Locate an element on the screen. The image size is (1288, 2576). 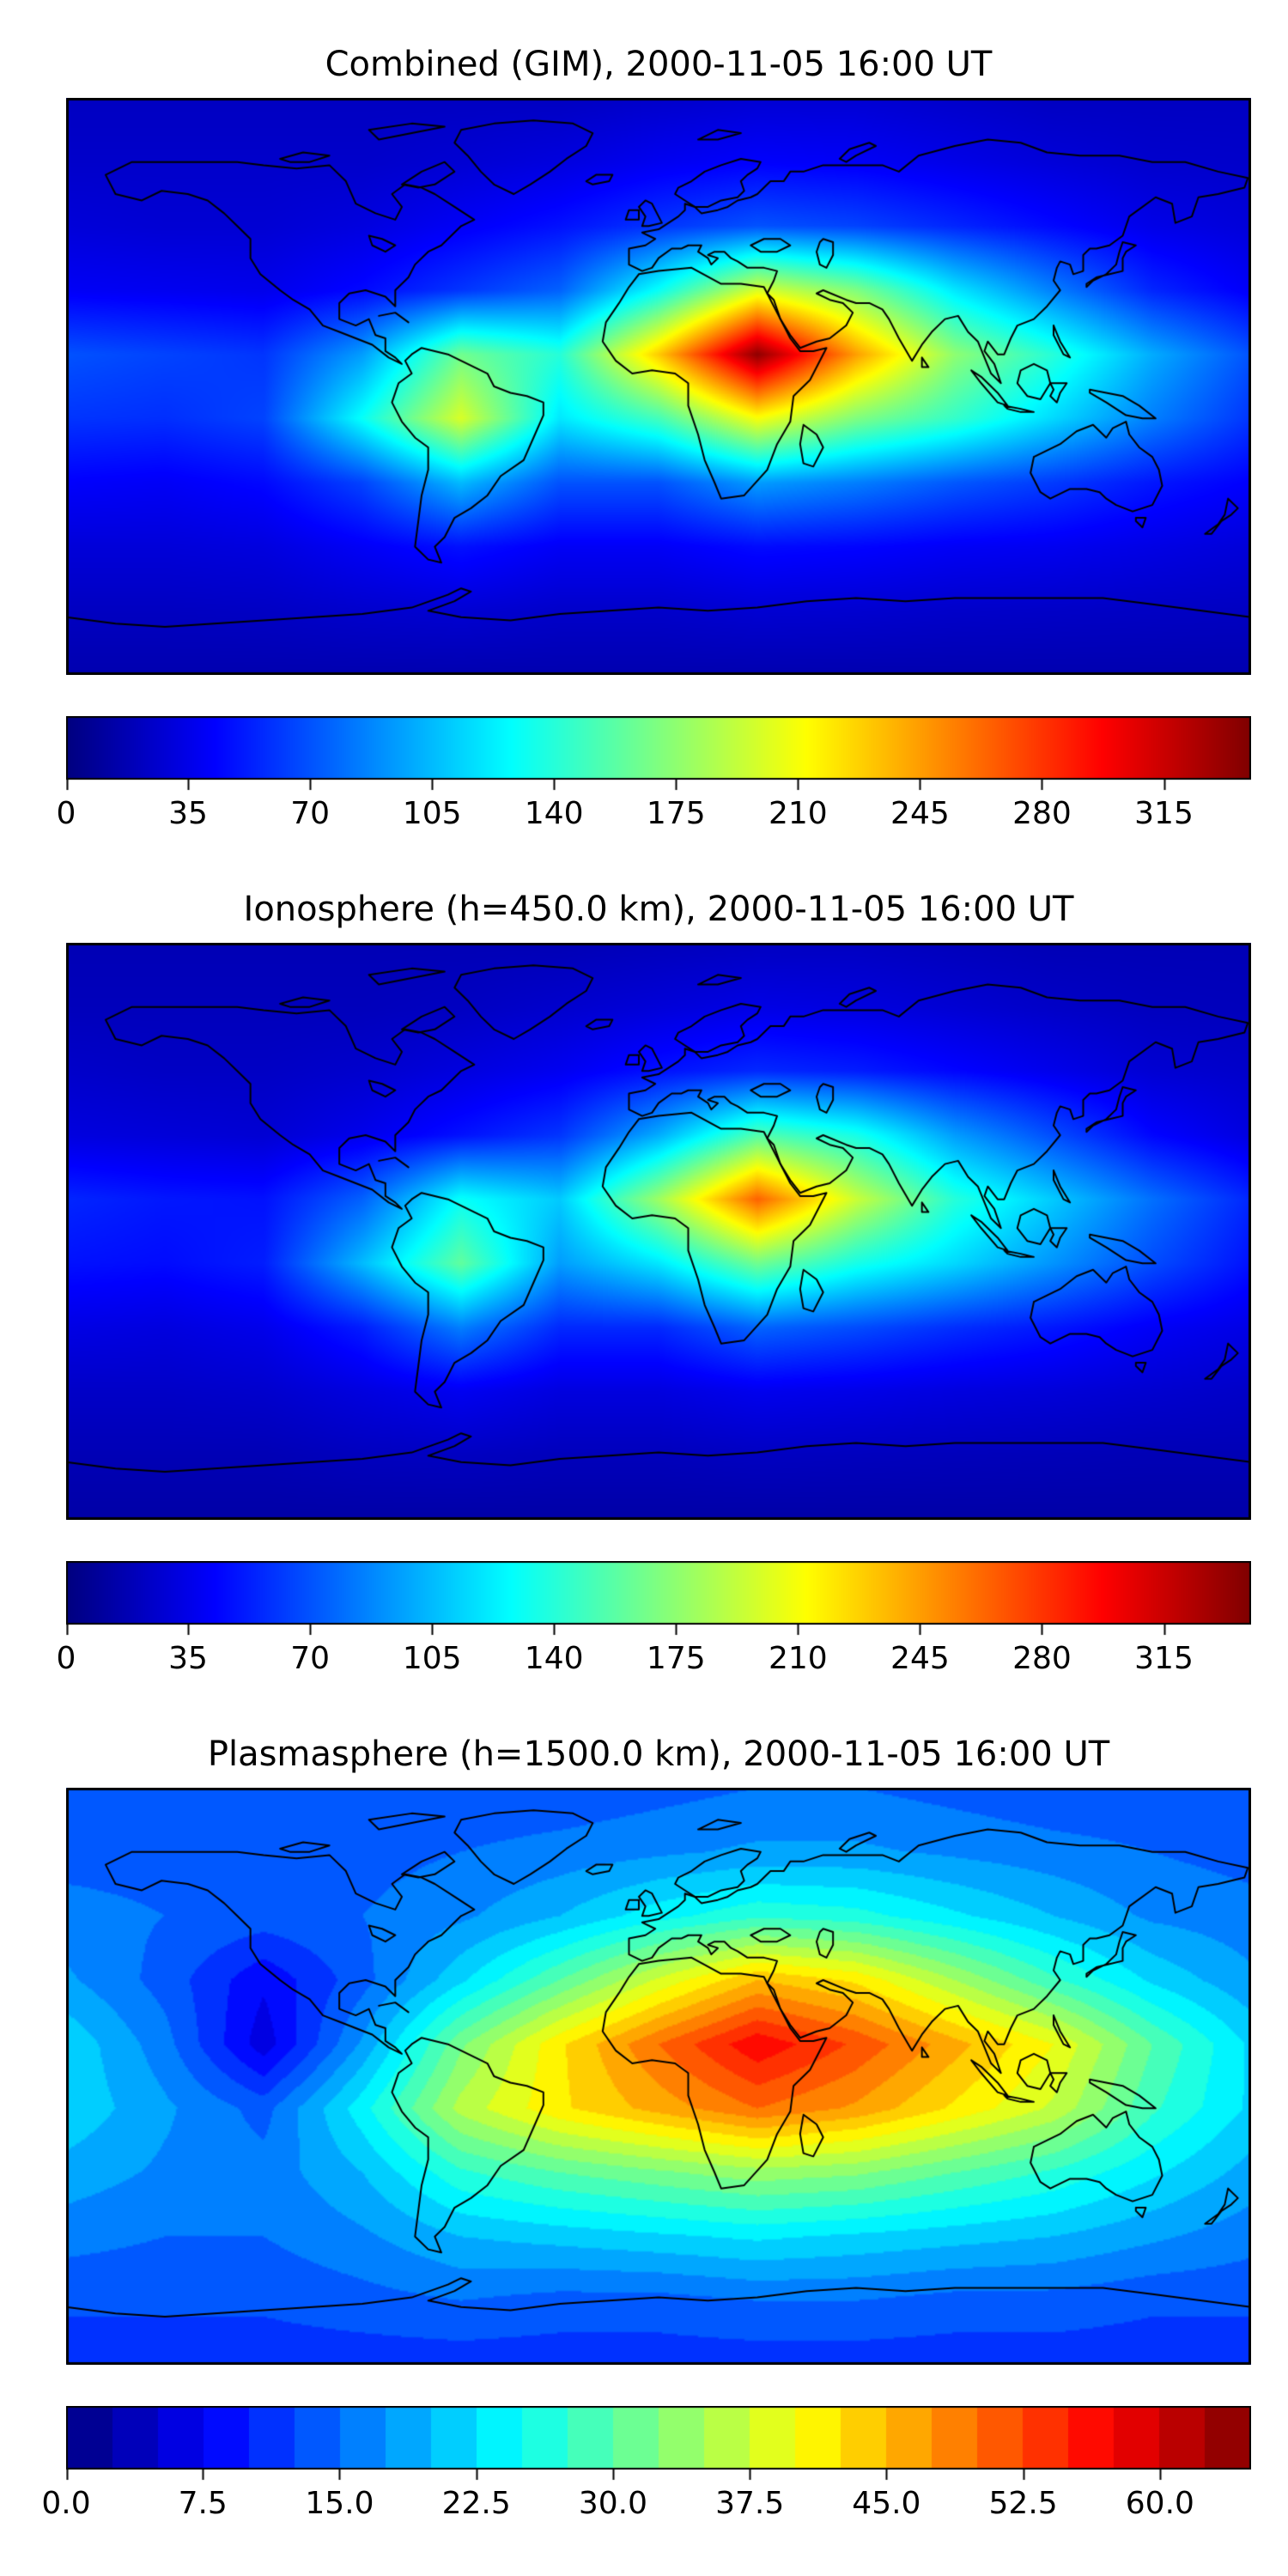
colorbar-canvas-ionosphere is located at coordinates (658, 1599).